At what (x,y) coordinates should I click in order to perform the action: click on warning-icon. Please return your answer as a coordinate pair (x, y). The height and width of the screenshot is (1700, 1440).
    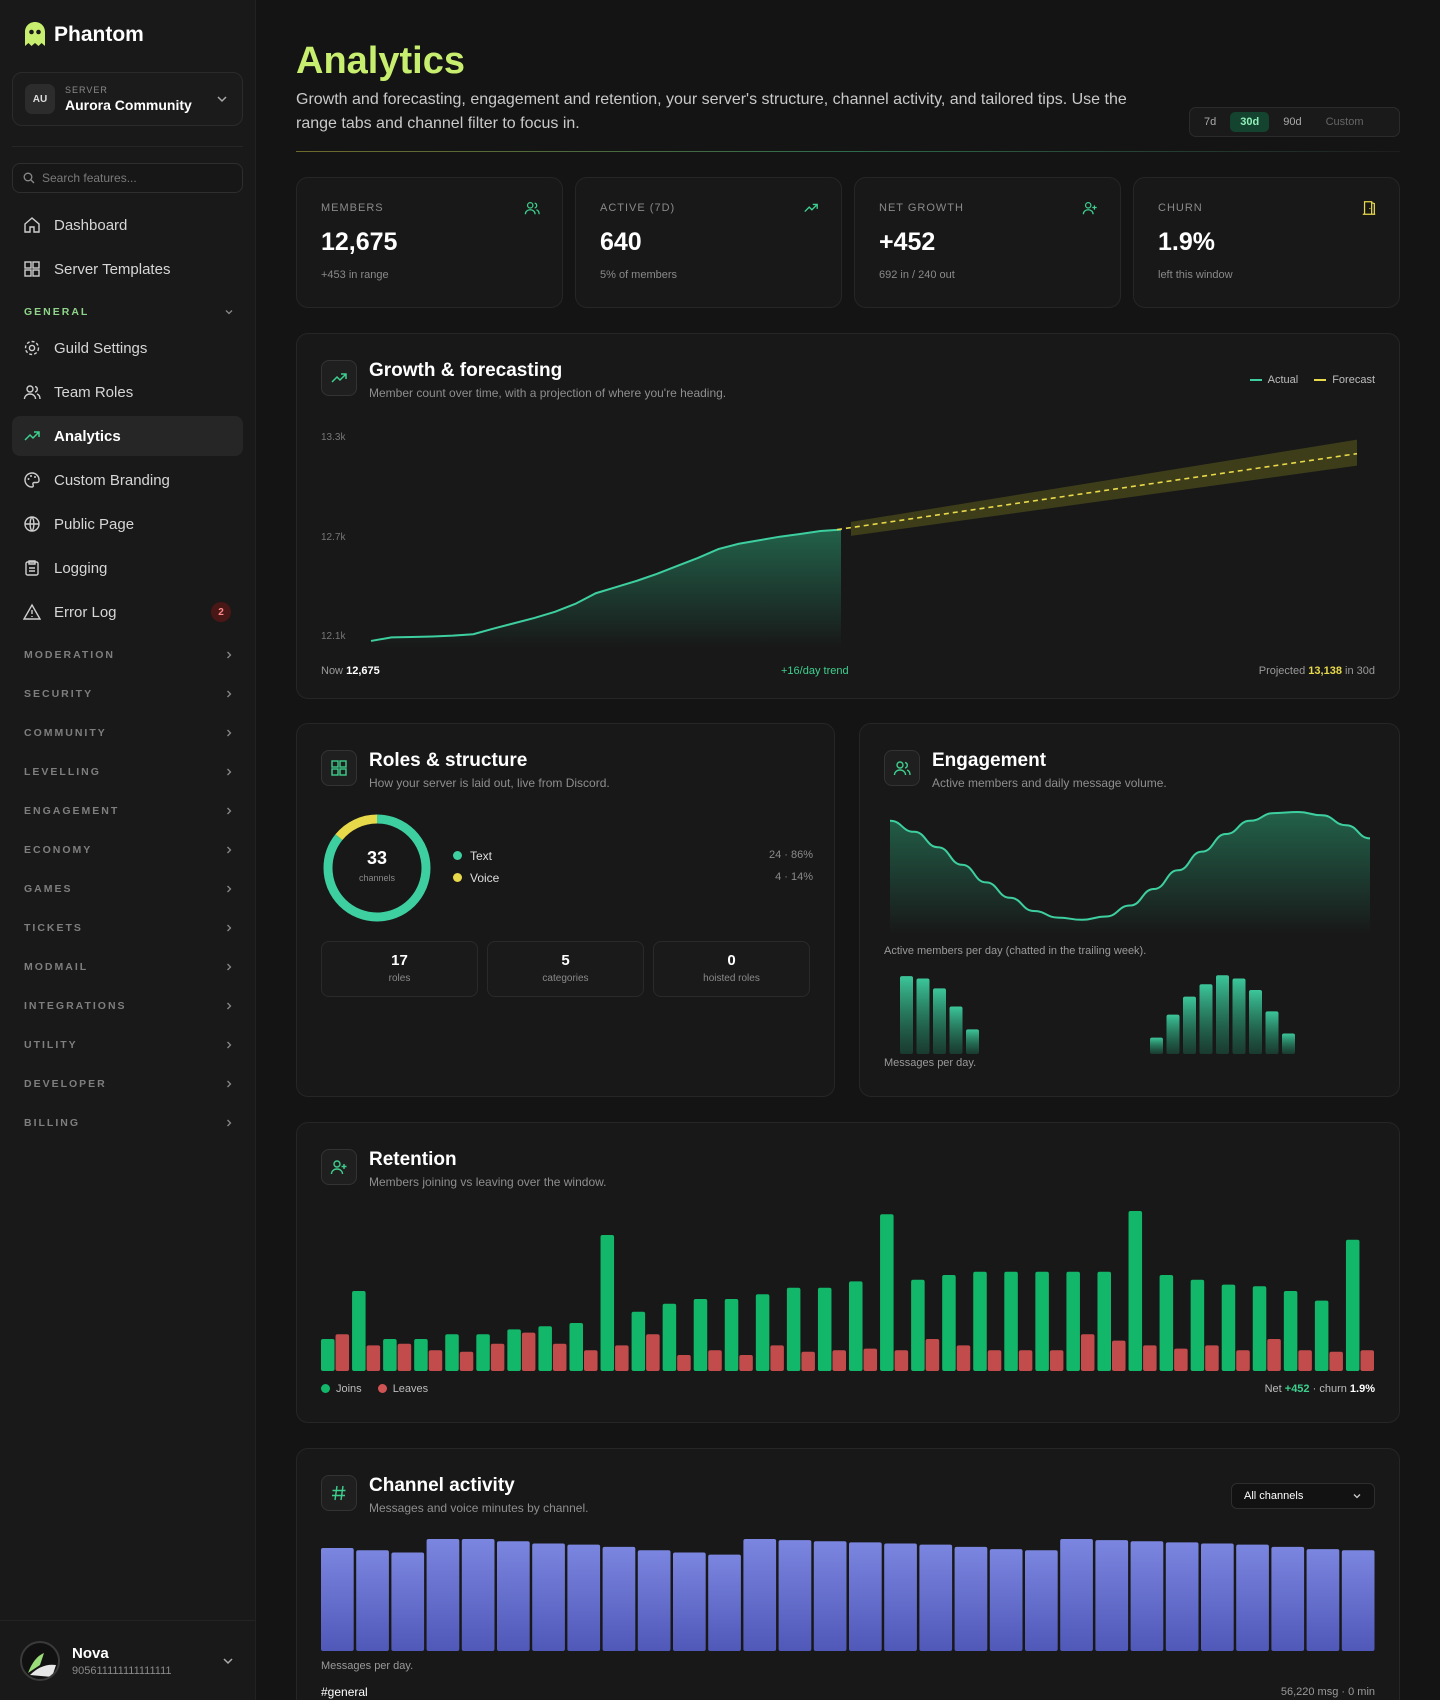
    Looking at the image, I should click on (32, 611).